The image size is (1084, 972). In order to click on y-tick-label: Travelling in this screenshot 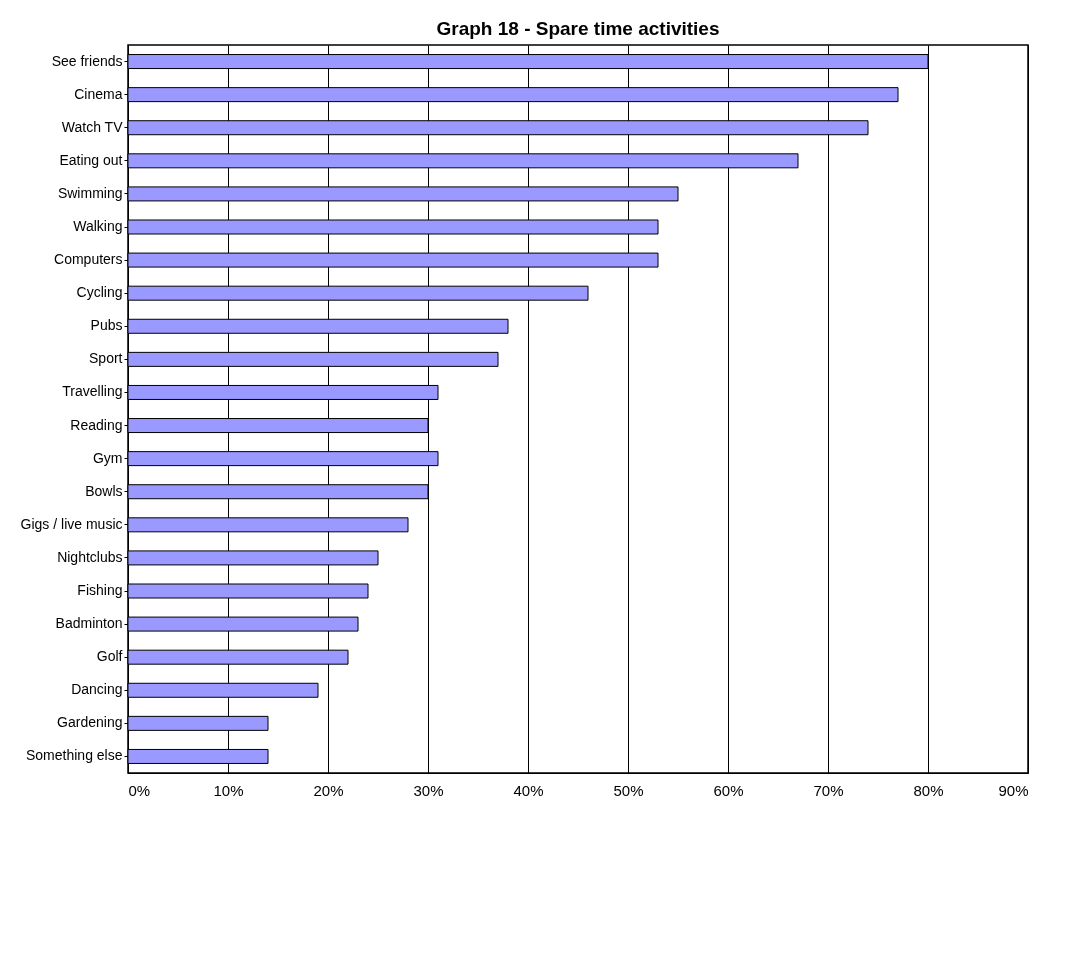, I will do `click(92, 391)`.